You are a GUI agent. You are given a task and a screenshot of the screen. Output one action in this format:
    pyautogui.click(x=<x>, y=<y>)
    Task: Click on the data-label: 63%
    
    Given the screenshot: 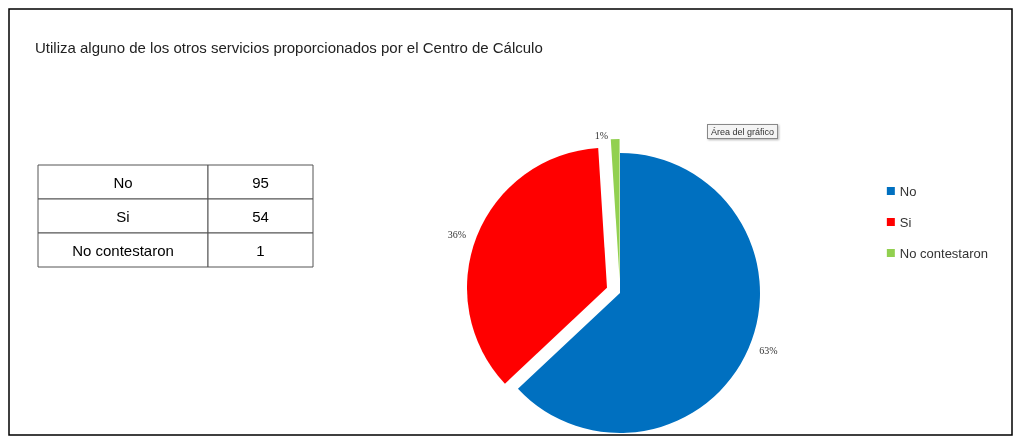 What is the action you would take?
    pyautogui.click(x=768, y=350)
    